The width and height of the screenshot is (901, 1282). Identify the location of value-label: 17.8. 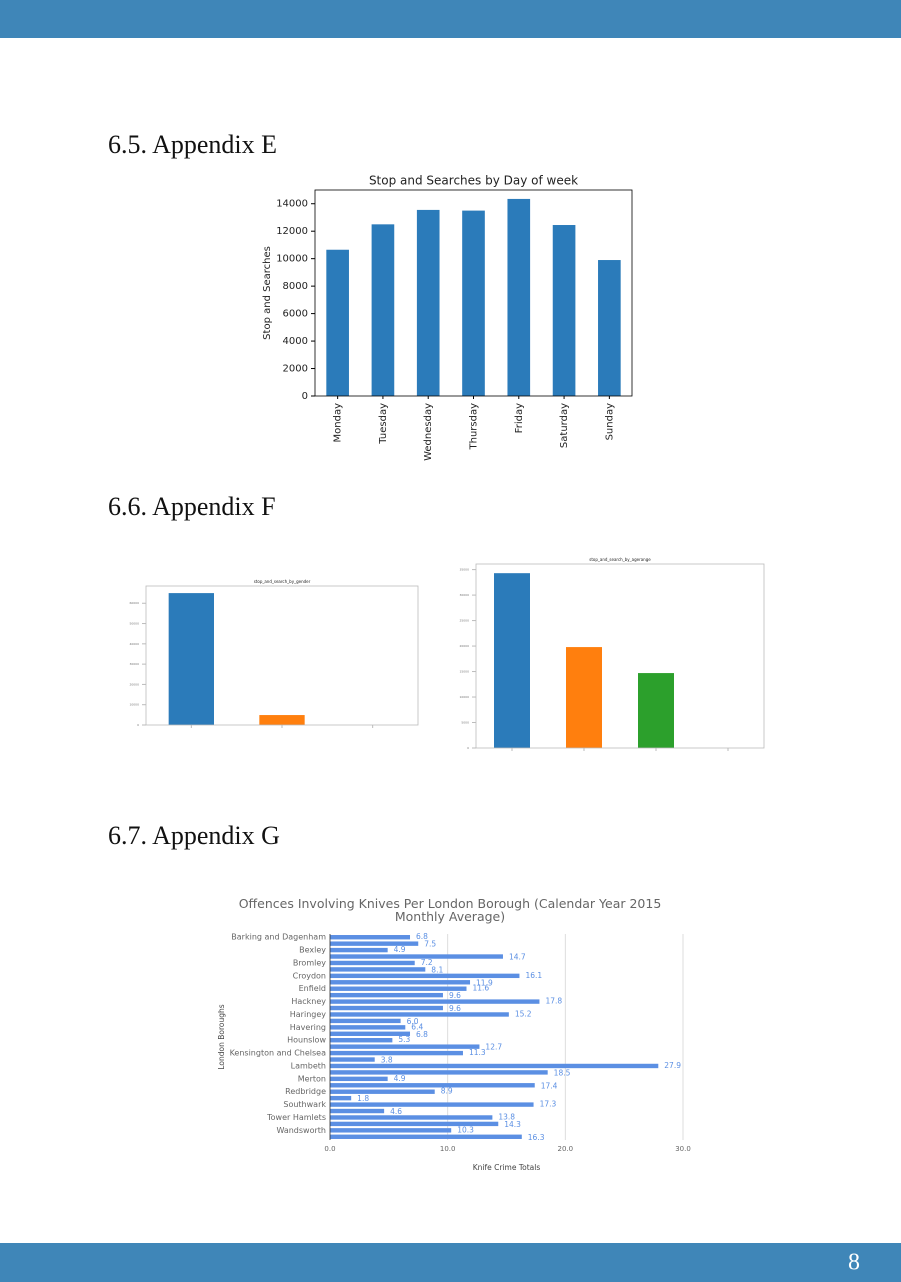
(553, 1001).